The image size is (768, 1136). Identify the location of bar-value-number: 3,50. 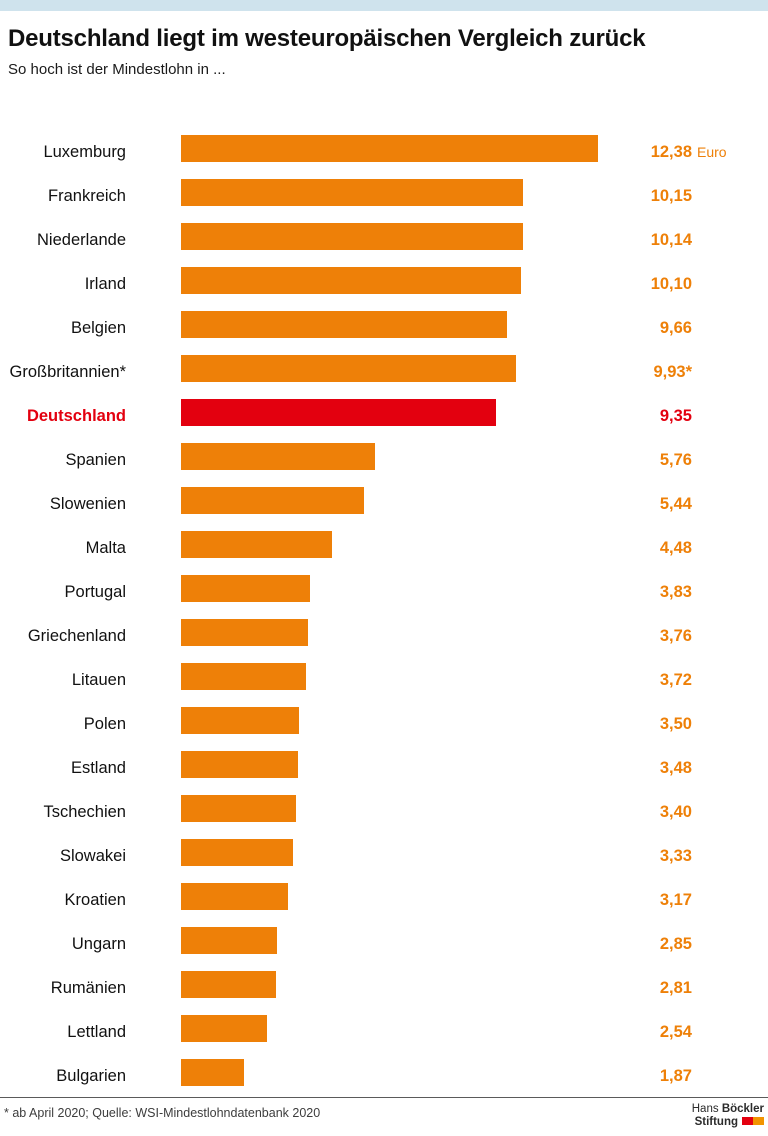
(675, 724).